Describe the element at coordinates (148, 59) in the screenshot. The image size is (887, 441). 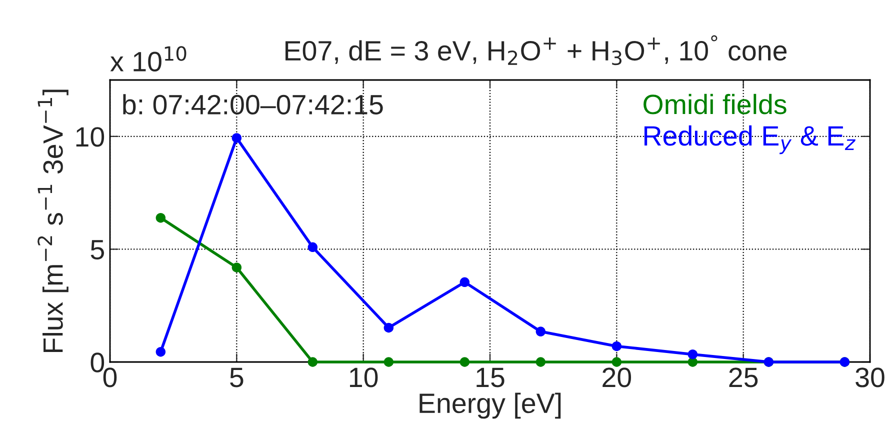
I see `text: x 10$^{10}$` at that location.